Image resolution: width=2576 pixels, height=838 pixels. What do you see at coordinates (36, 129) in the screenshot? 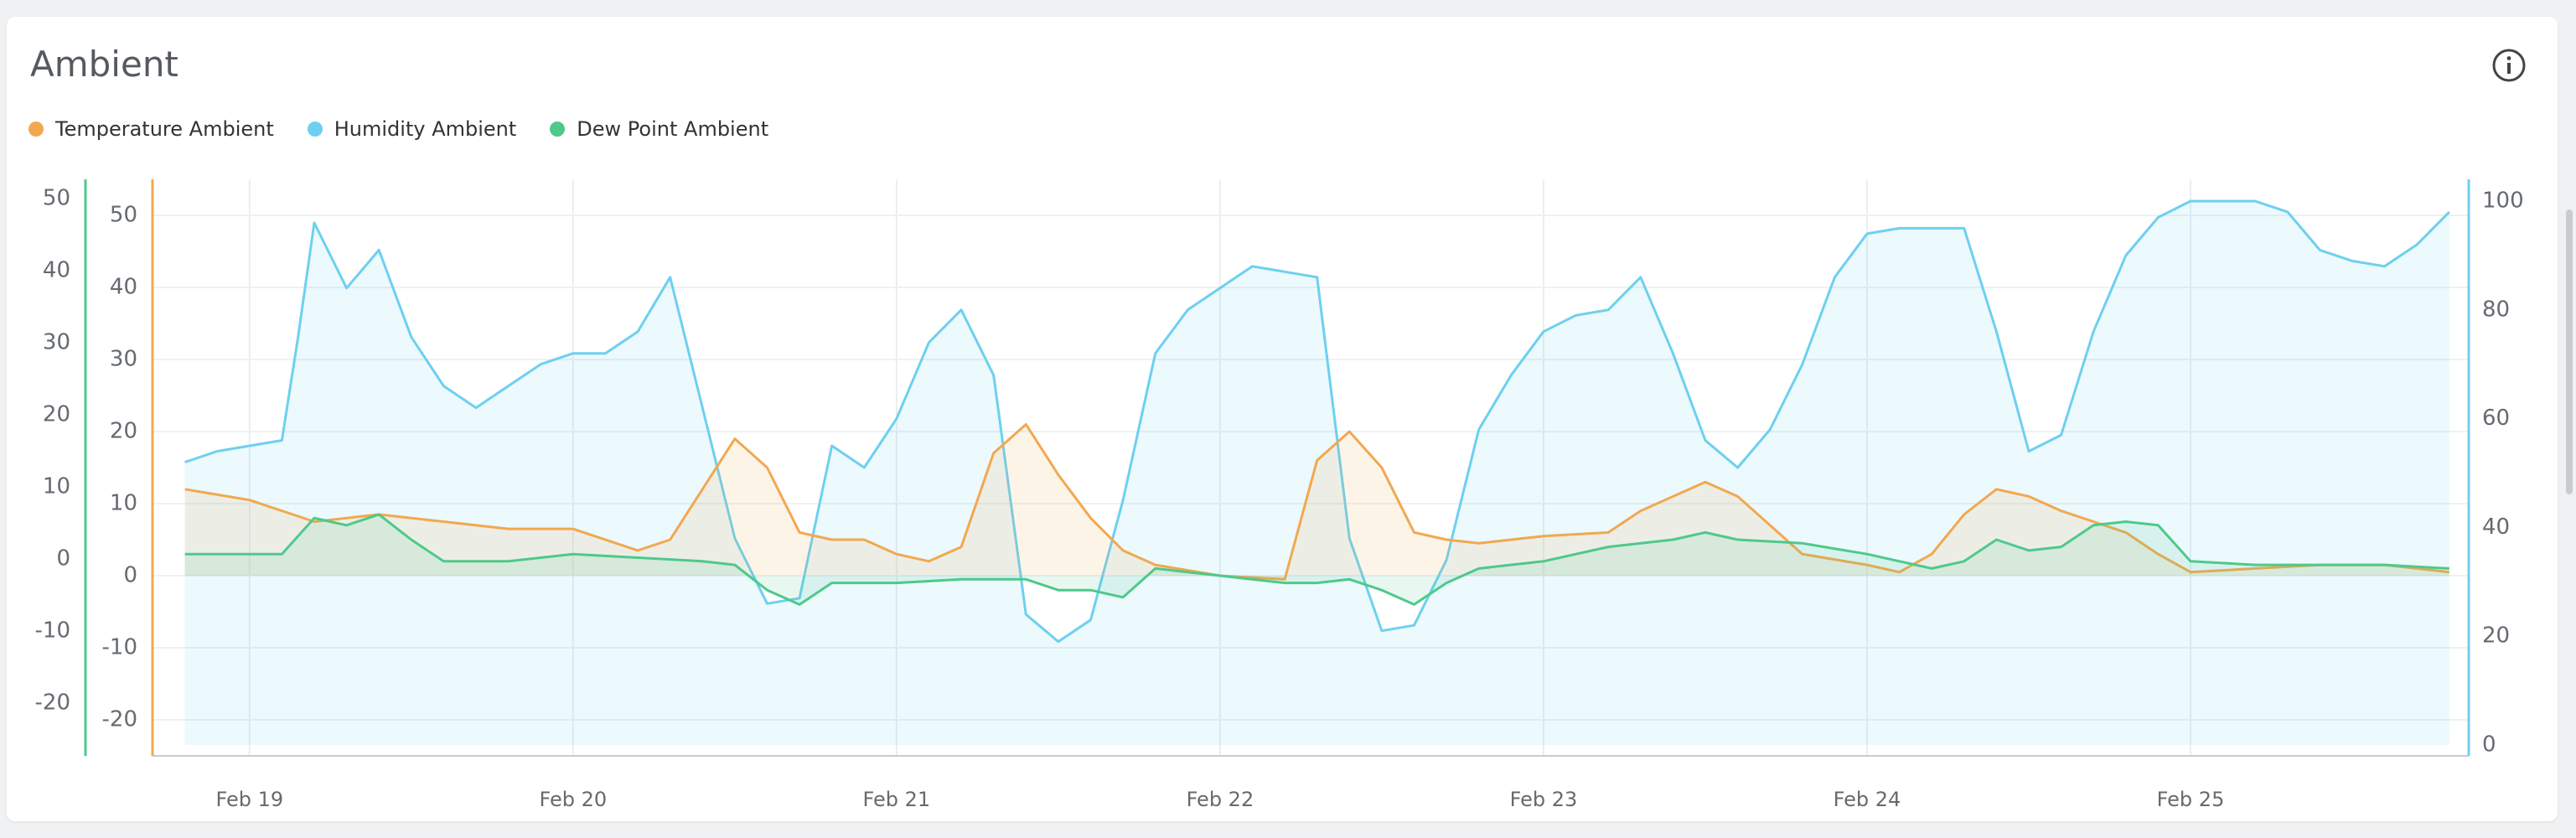
I see `legend-dot-temperature` at bounding box center [36, 129].